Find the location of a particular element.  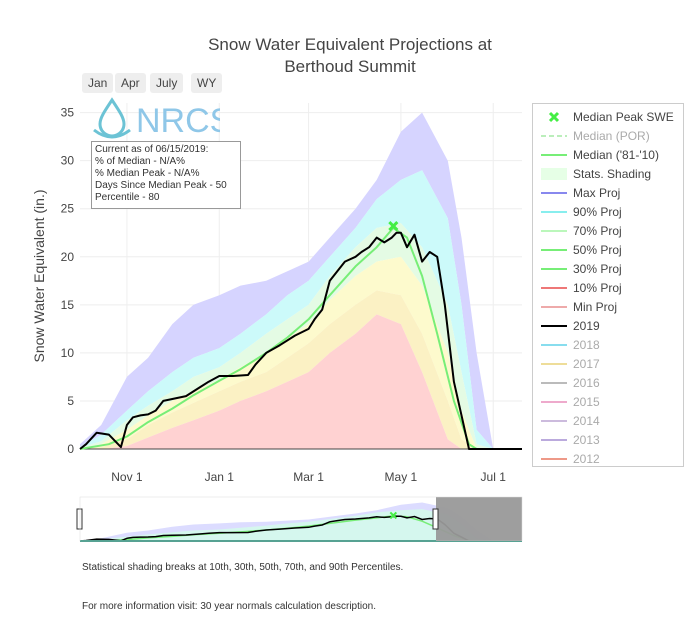

legend-item: 2015 is located at coordinates (608, 402).